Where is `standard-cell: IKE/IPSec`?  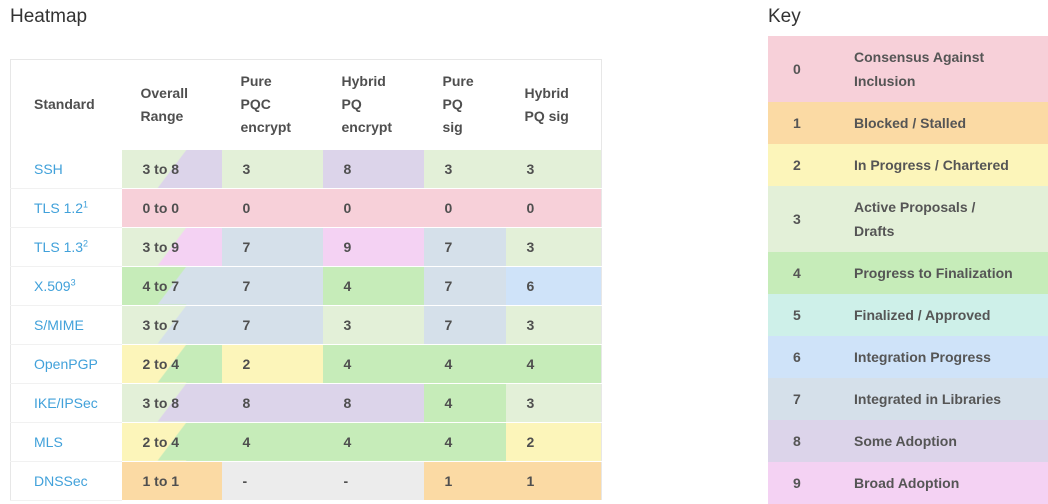
standard-cell: IKE/IPSec is located at coordinates (66, 403).